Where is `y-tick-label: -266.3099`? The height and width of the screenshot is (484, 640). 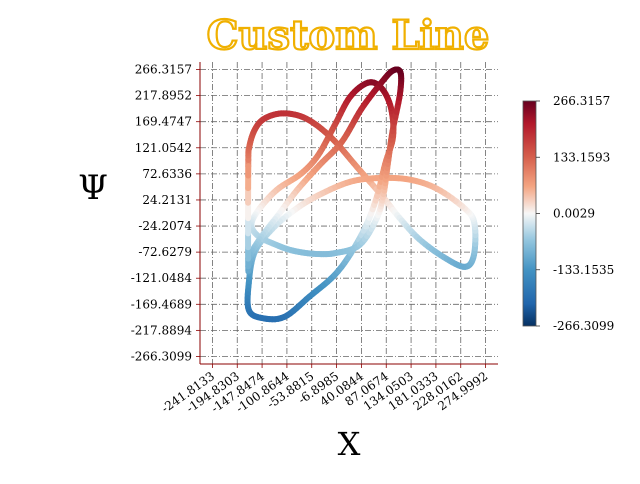
y-tick-label: -266.3099 is located at coordinates (161, 356).